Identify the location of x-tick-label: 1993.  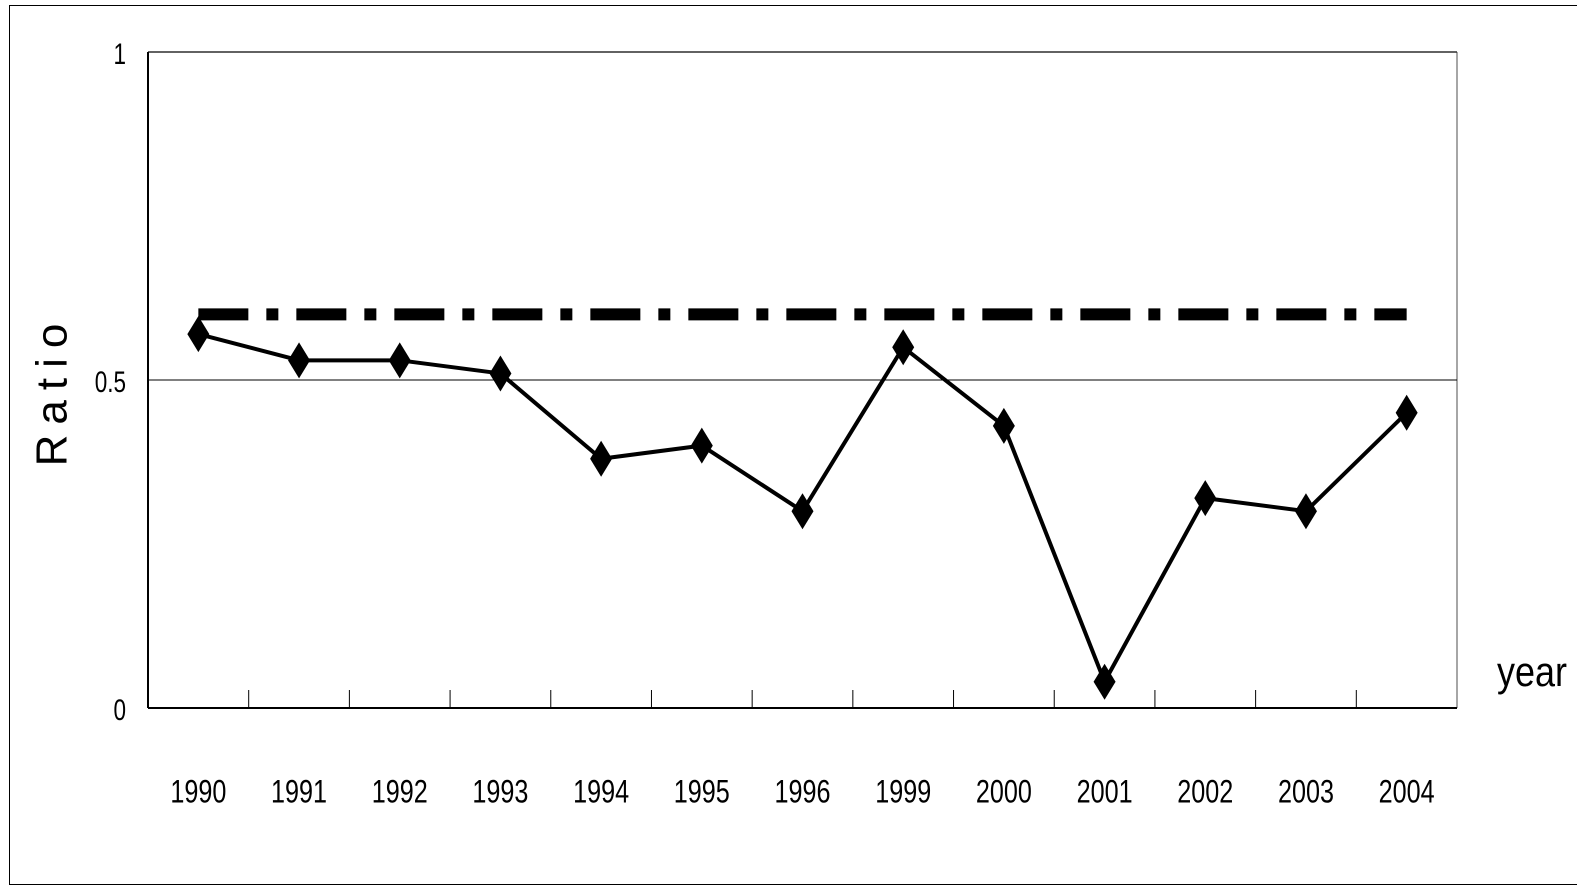
(500, 791).